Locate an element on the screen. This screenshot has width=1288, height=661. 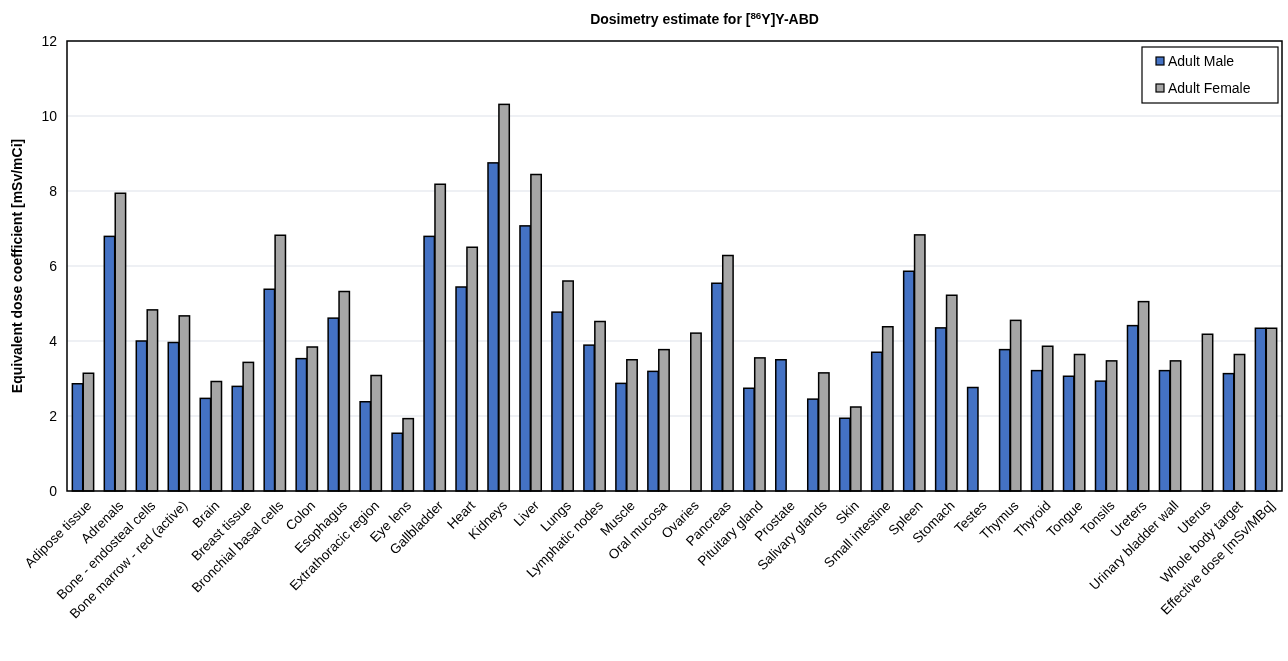
y-tick-label: 10 is located at coordinates (49, 115).